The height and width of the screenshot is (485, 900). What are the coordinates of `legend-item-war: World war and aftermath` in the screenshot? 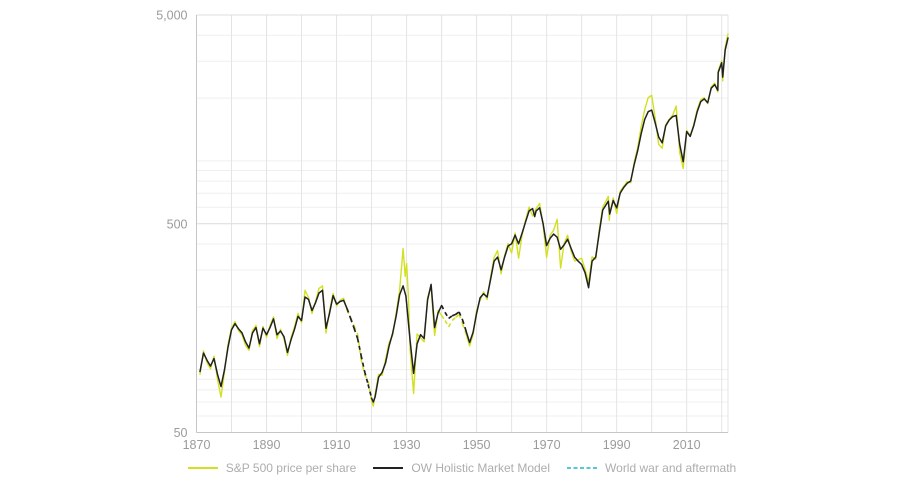 It's located at (651, 468).